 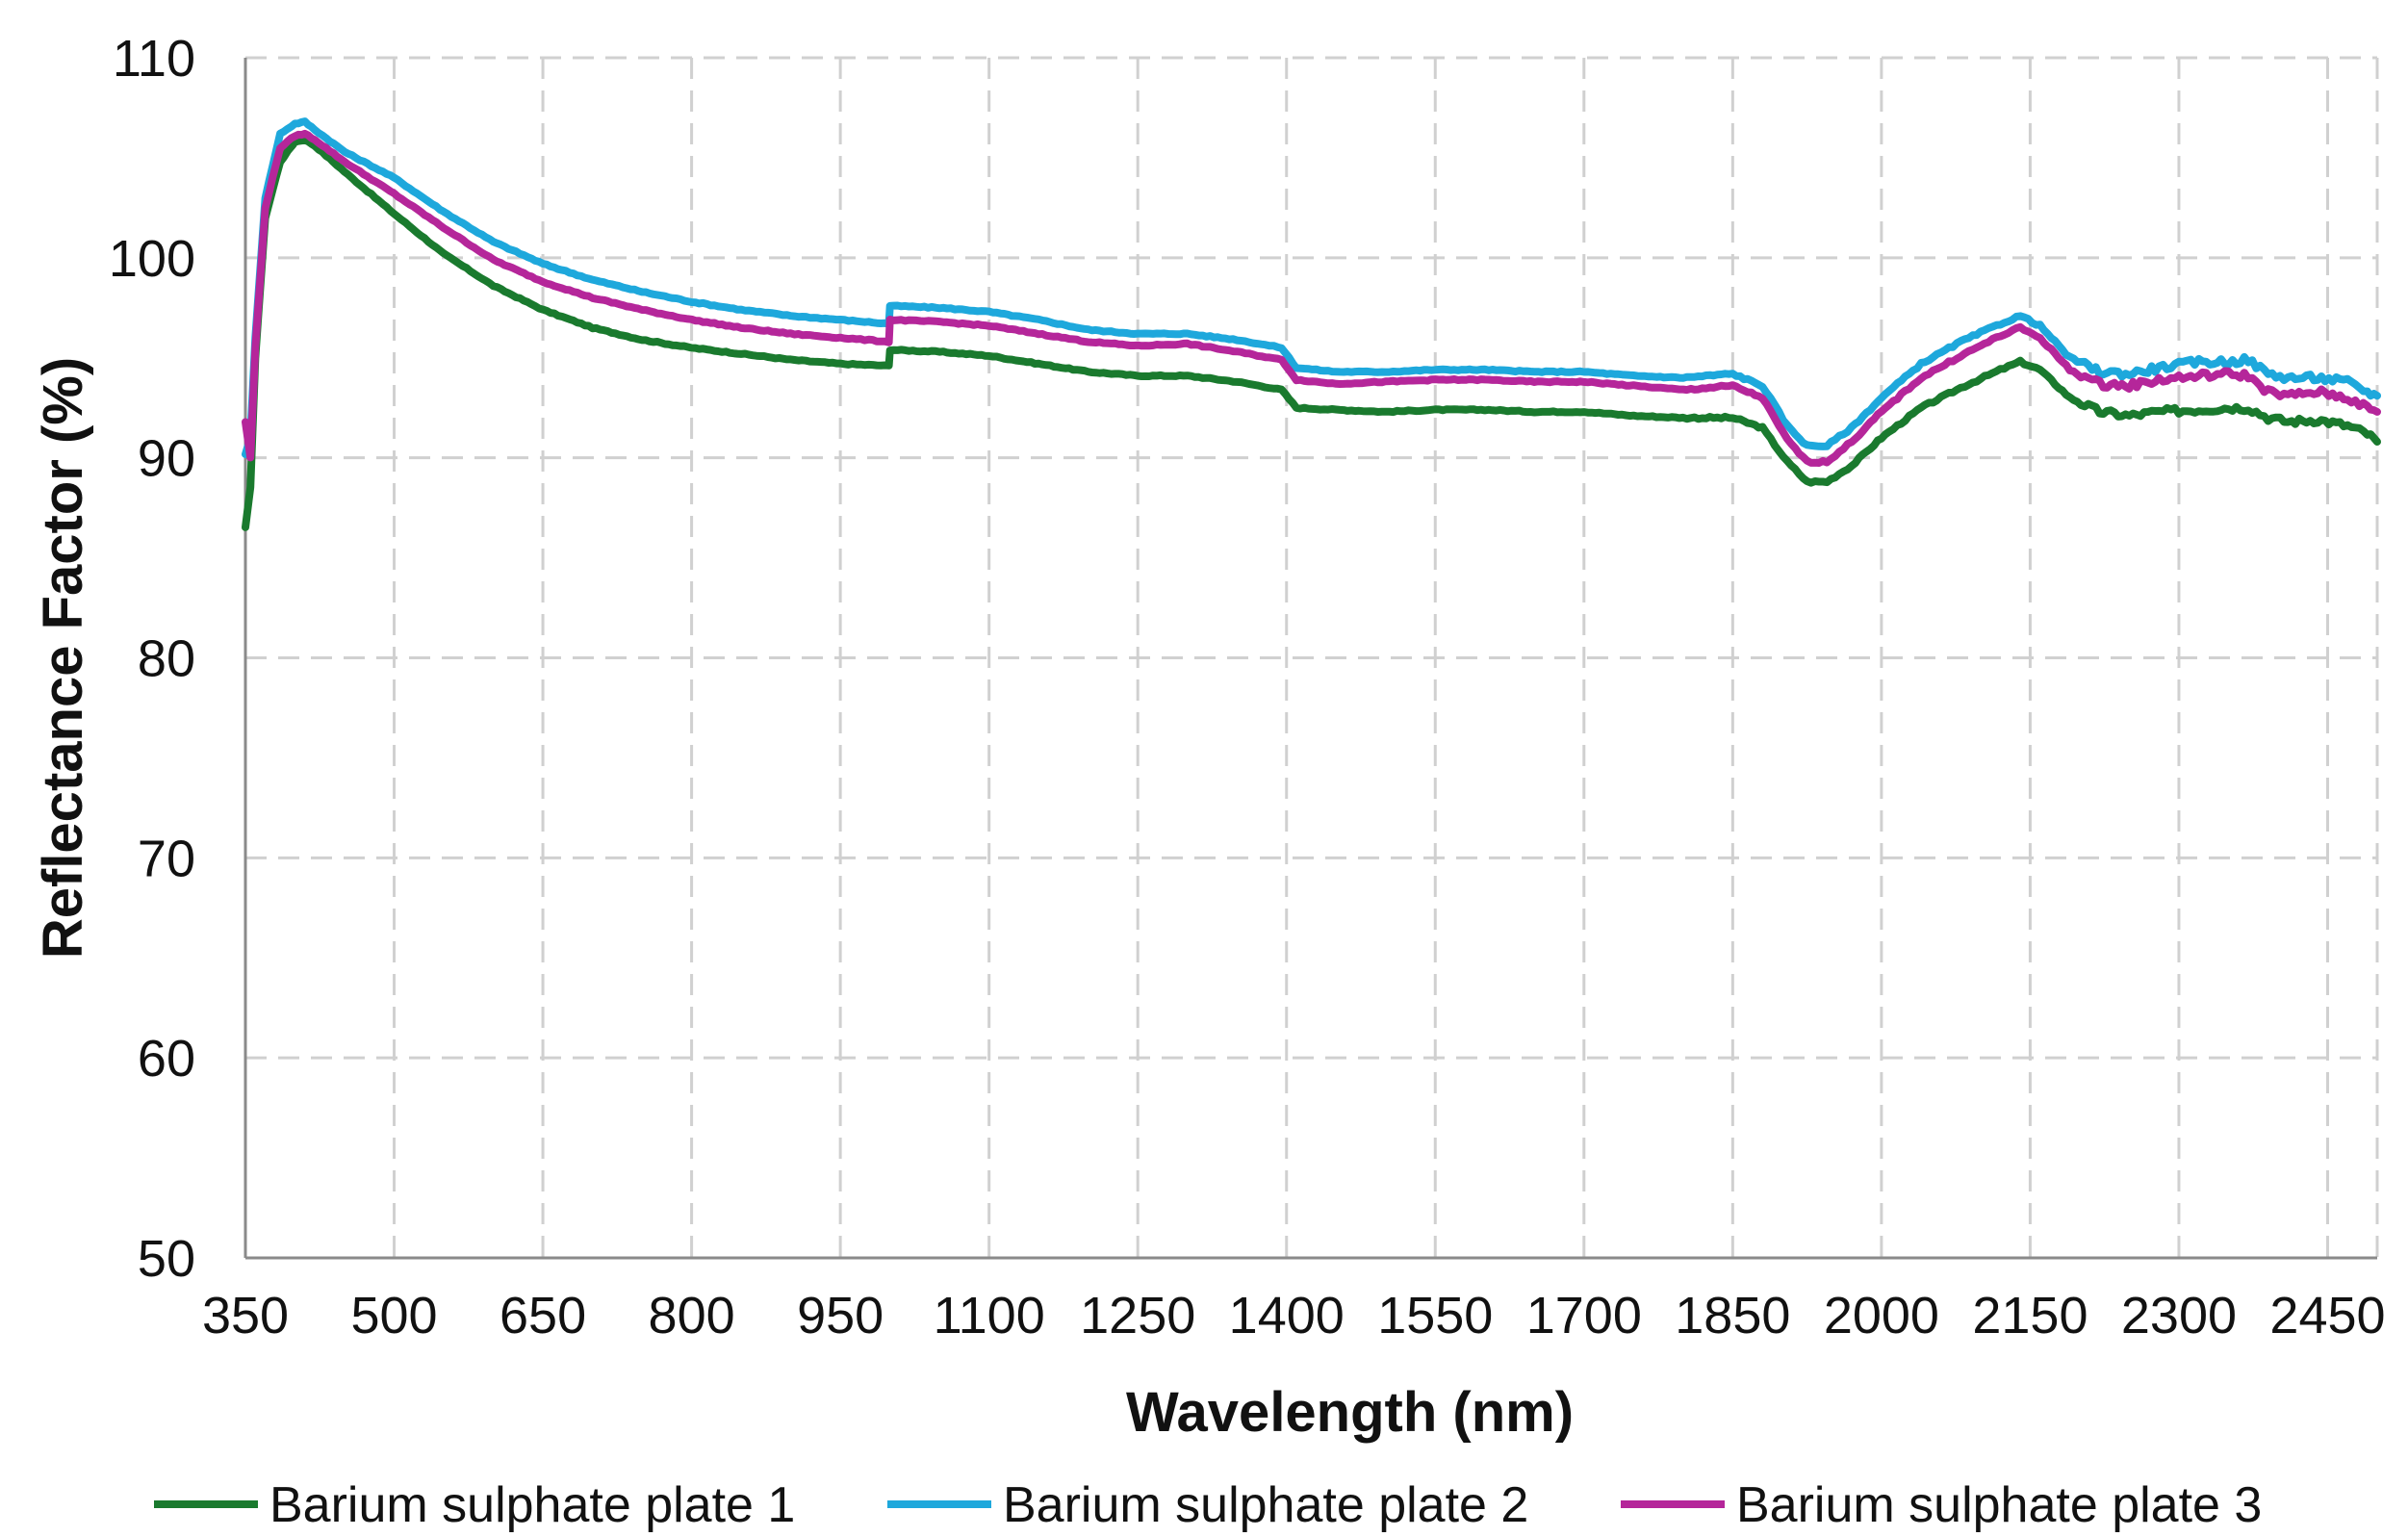 I want to click on legend-label-plate-3: Barium sulphate plate 3, so click(x=1999, y=1505).